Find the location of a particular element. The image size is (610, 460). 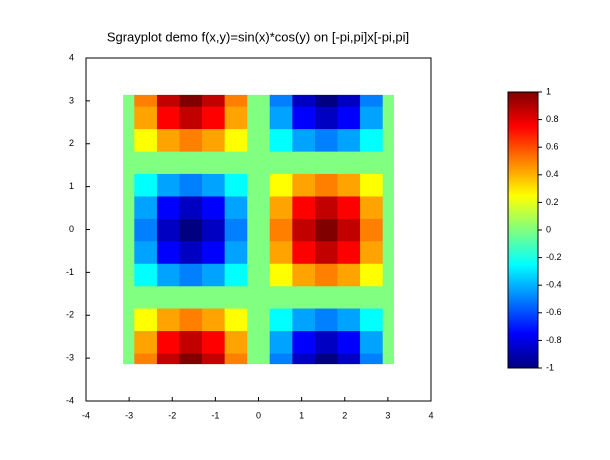

x-tick-label: -1 is located at coordinates (215, 415).